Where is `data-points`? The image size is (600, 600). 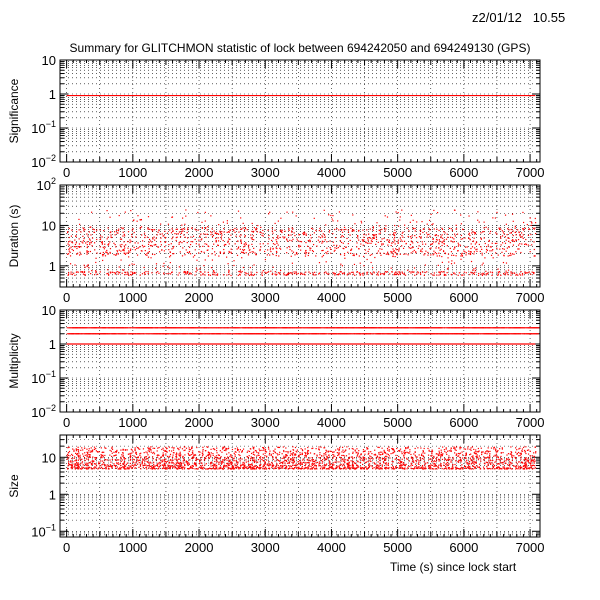 data-points is located at coordinates (301, 243).